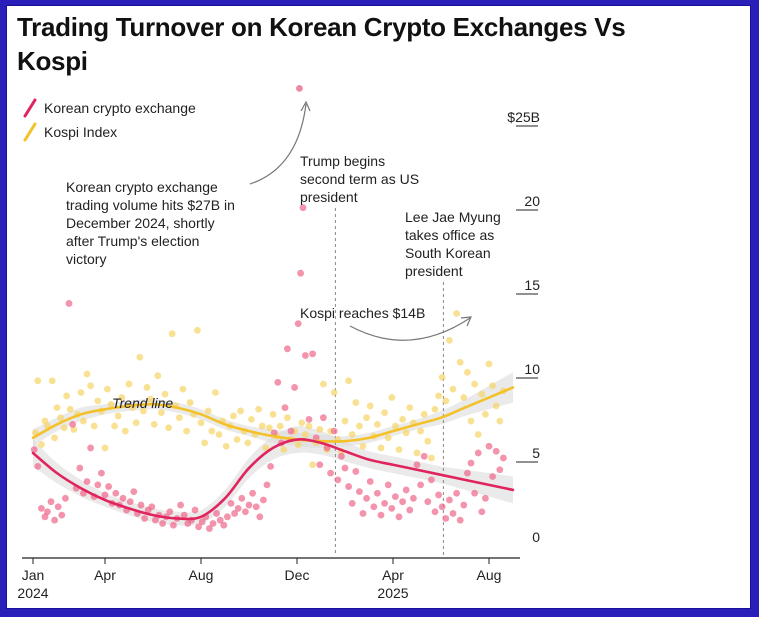 The width and height of the screenshot is (759, 617). I want to click on annotation-kospi-reaches: Kospi reaches $14B, so click(386, 323).